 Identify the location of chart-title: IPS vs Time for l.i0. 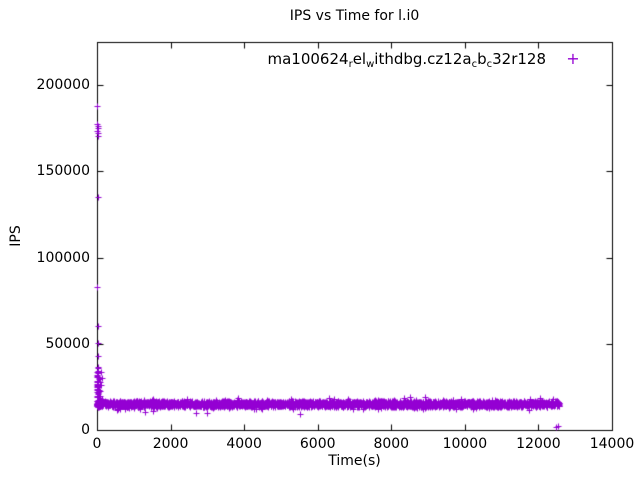
(354, 16).